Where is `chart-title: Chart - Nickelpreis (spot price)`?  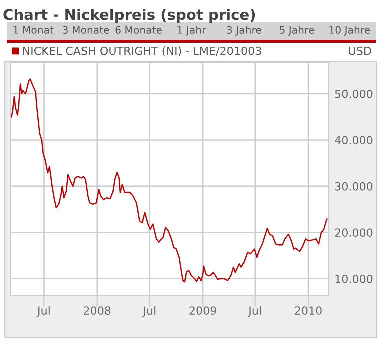 chart-title: Chart - Nickelpreis (spot price) is located at coordinates (130, 16).